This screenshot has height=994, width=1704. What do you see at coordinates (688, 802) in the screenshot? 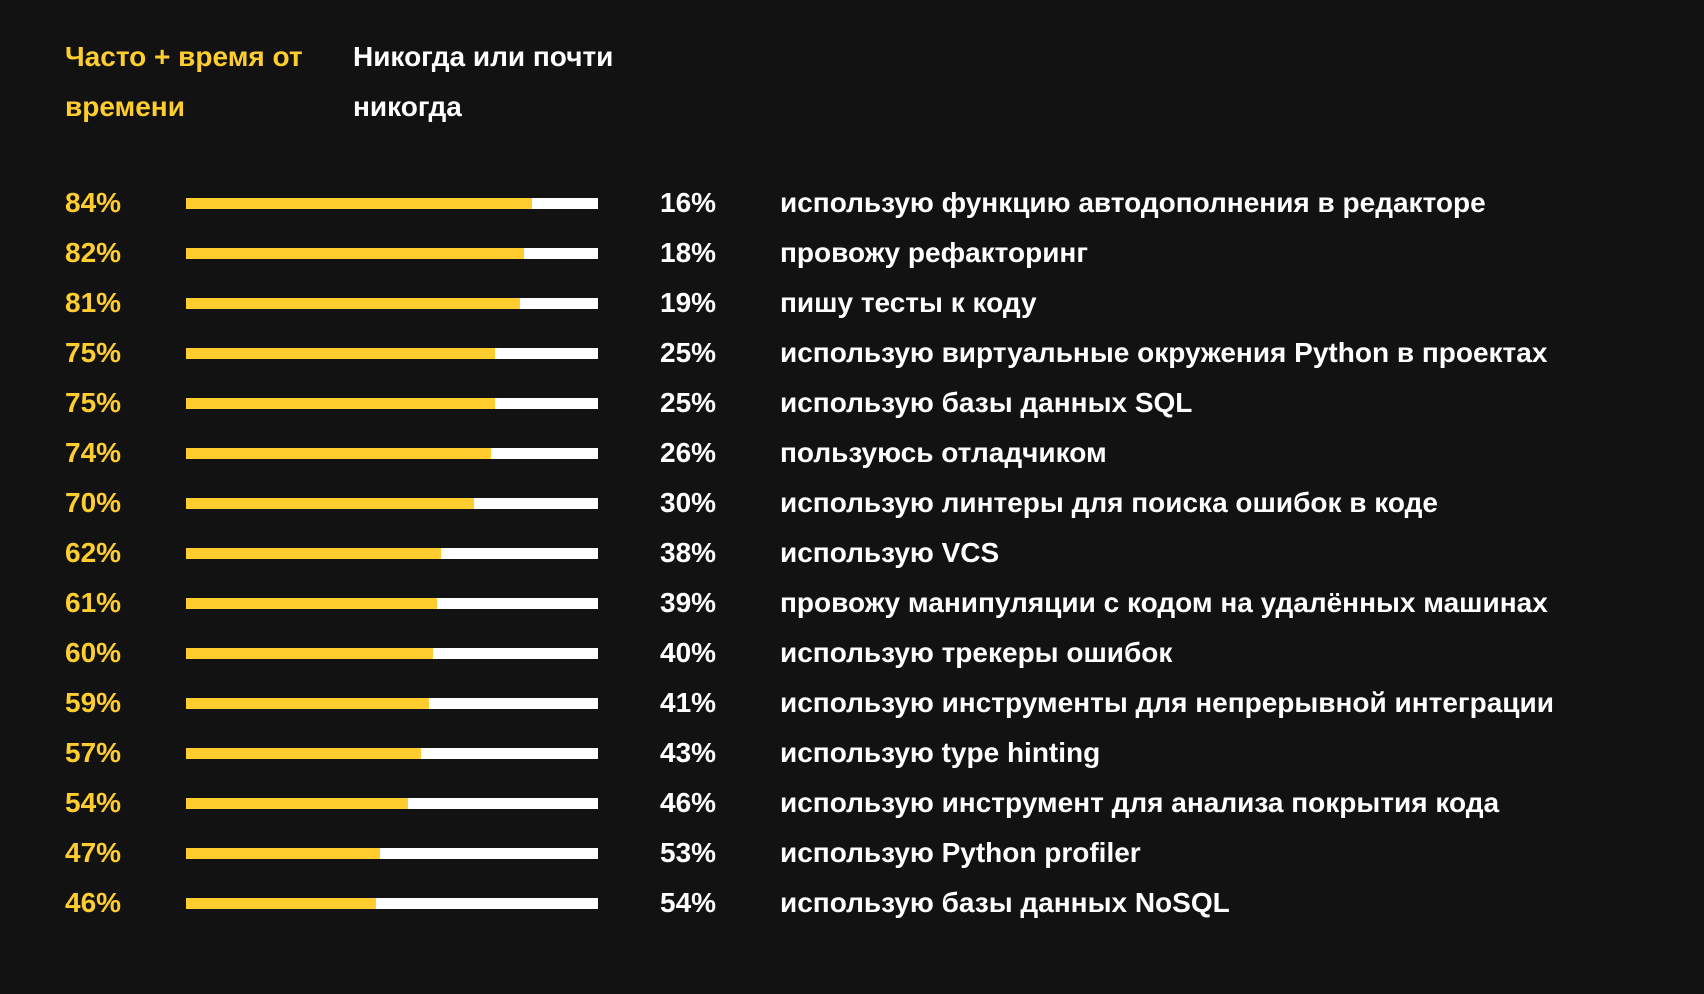
I see `never-percent-label: 46%` at bounding box center [688, 802].